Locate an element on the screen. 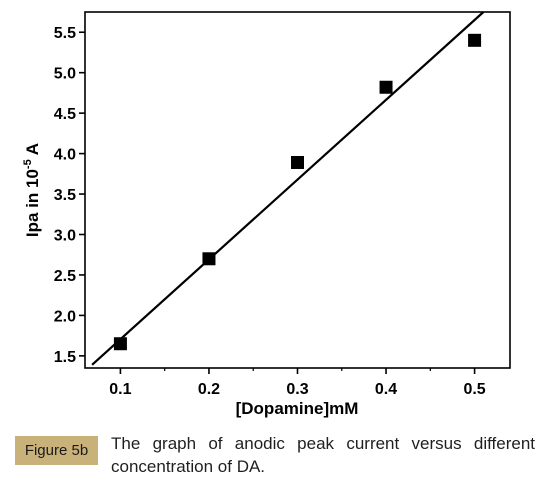 The height and width of the screenshot is (485, 553). y-tick-label: 1.5 is located at coordinates (65, 357).